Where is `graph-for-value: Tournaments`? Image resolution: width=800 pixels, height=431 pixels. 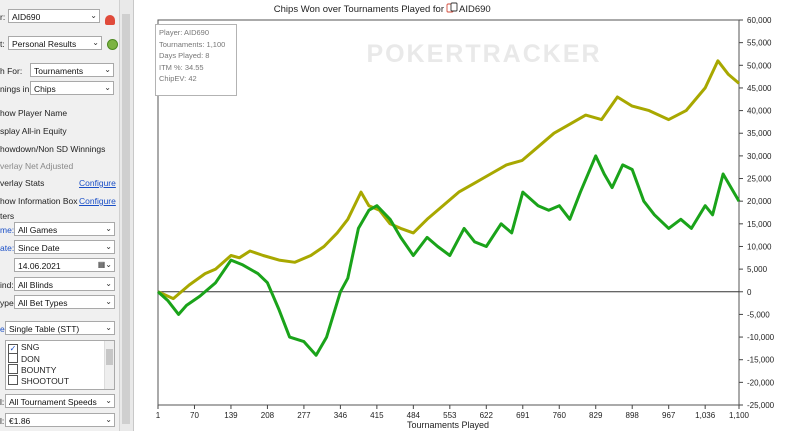 graph-for-value: Tournaments is located at coordinates (59, 71).